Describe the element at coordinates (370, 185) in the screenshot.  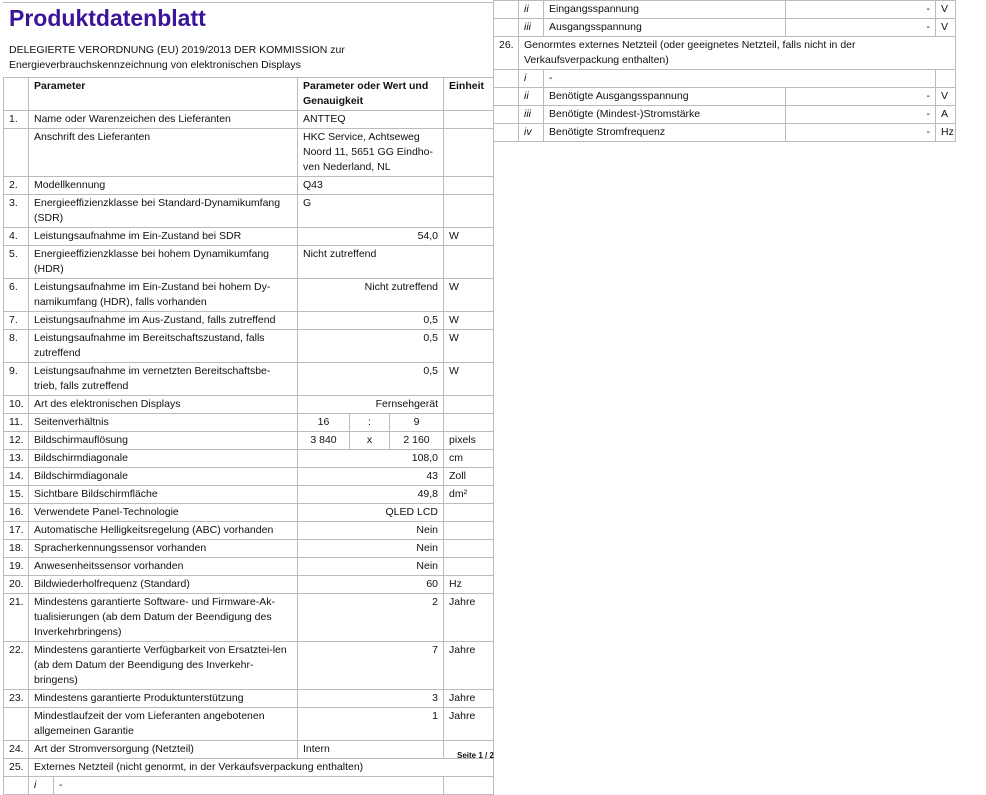
I see `row-value: Q43` at that location.